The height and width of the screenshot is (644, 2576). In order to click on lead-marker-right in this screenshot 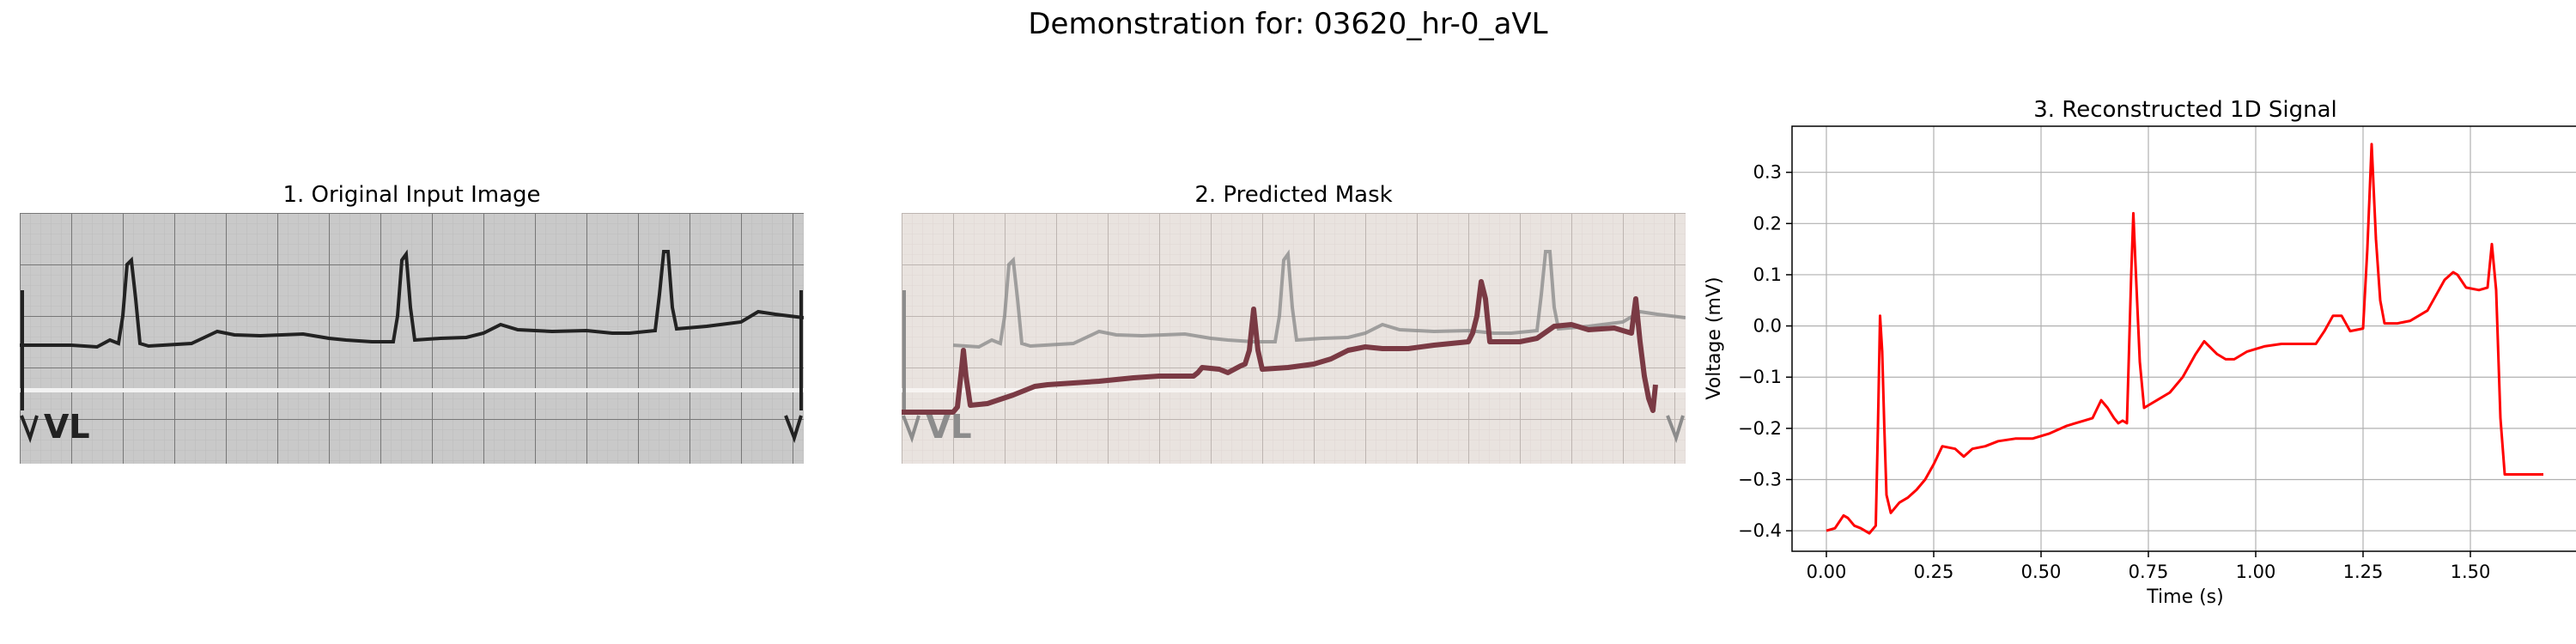, I will do `click(793, 367)`.